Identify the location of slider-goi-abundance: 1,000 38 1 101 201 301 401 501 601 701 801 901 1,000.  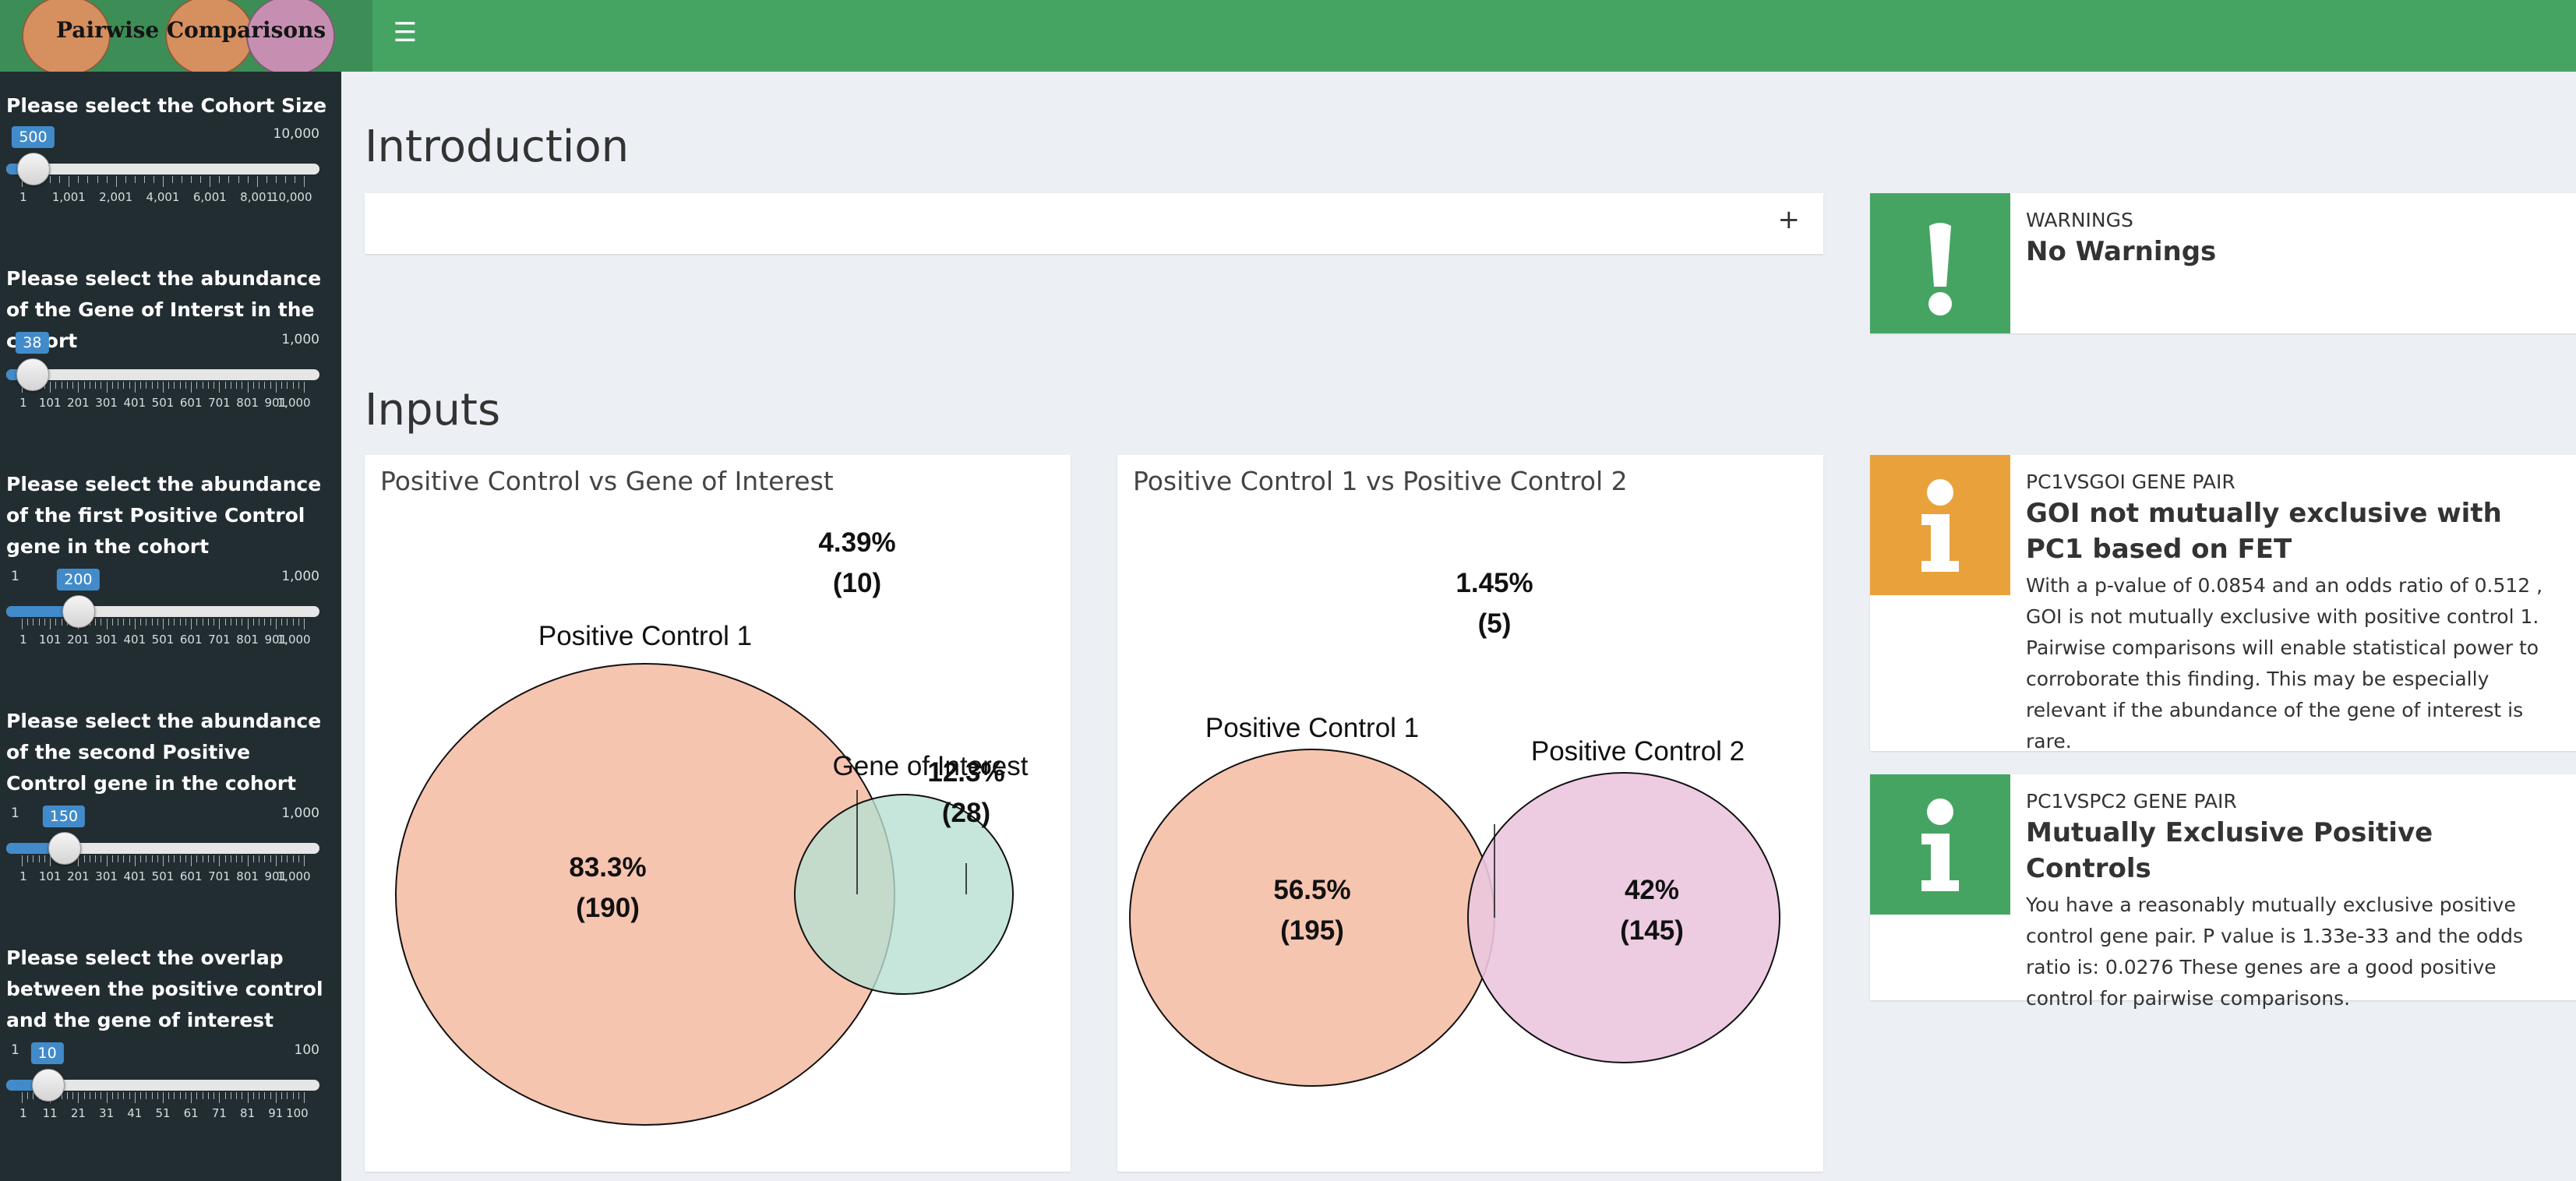
(162, 386).